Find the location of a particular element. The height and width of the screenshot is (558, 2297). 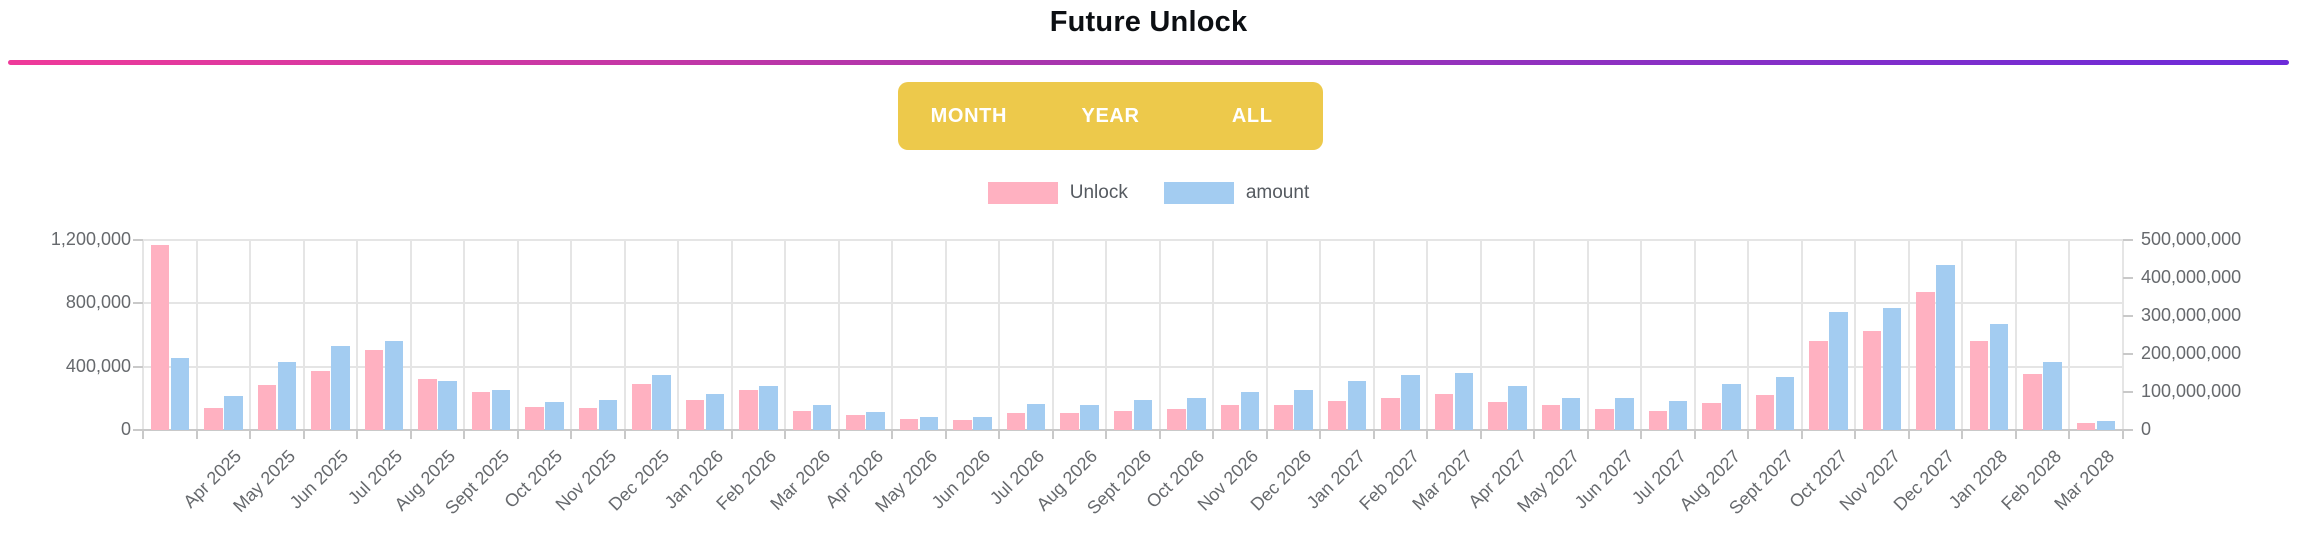

legend-item-amount: amount is located at coordinates (1236, 193).